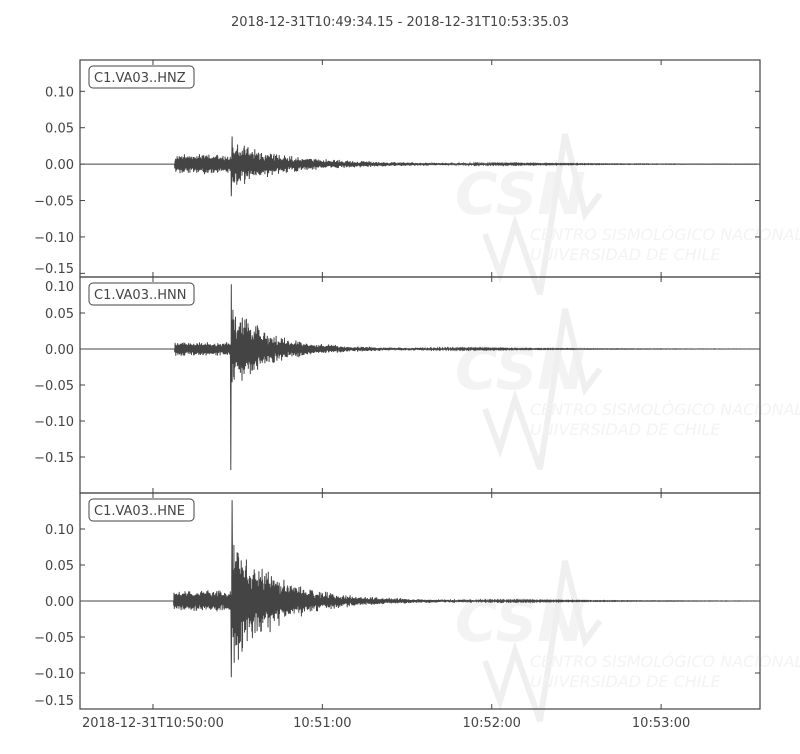 Image resolution: width=800 pixels, height=754 pixels. I want to click on x-tick-label: 10:52:00, so click(492, 723).